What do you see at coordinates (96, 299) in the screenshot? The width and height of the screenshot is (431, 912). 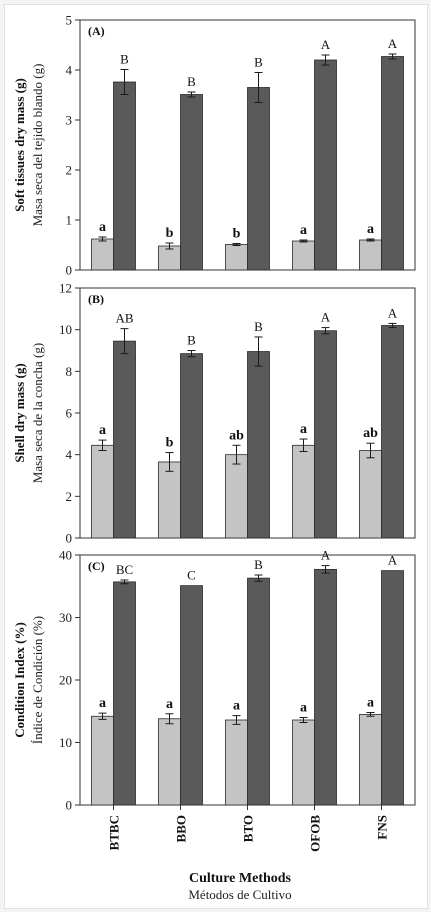 I see `panel-label: (B)` at bounding box center [96, 299].